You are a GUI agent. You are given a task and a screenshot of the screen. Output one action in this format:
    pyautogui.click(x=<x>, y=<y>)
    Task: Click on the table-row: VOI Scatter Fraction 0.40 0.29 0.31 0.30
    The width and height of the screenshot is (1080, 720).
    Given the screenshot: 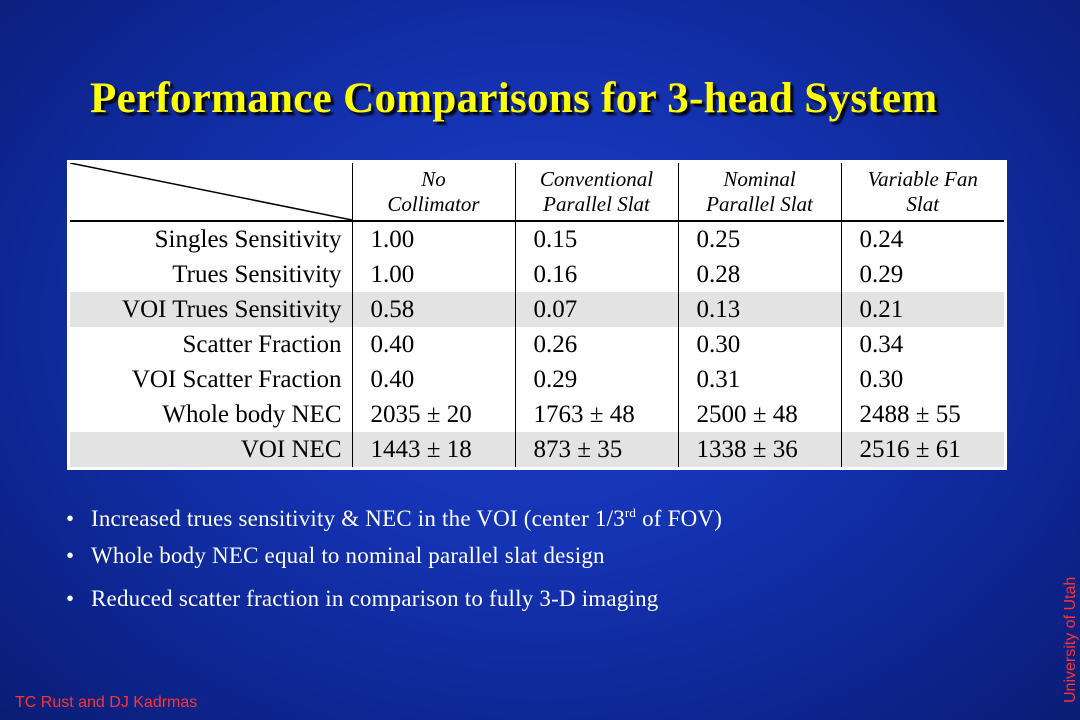 What is the action you would take?
    pyautogui.click(x=537, y=379)
    